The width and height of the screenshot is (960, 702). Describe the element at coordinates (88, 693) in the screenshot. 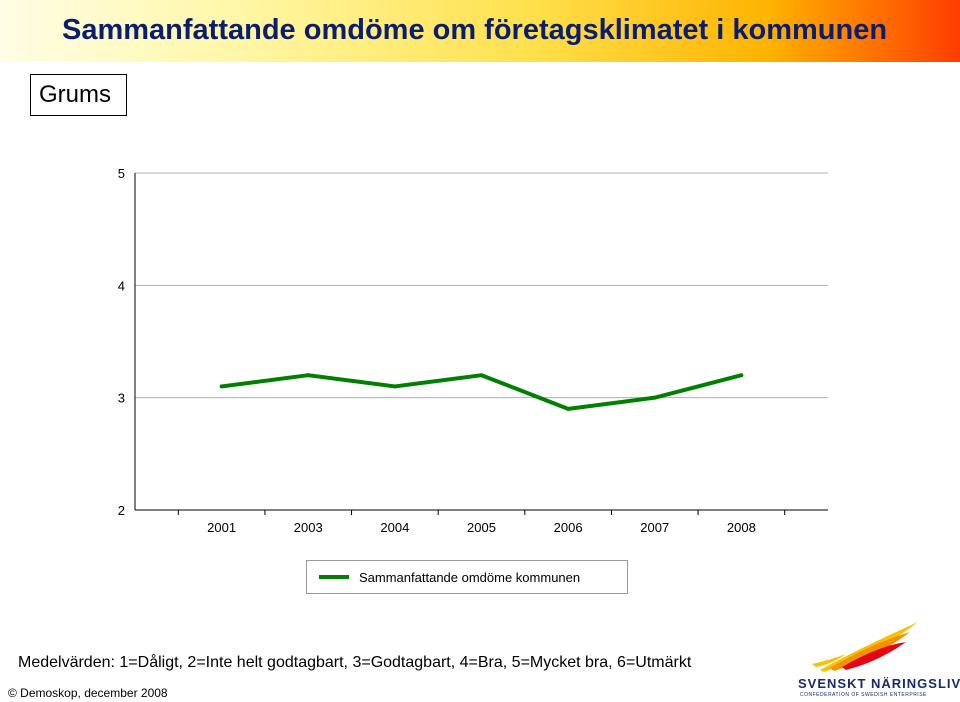

I see `copyright-notice: © Demoskop, december 2008` at that location.